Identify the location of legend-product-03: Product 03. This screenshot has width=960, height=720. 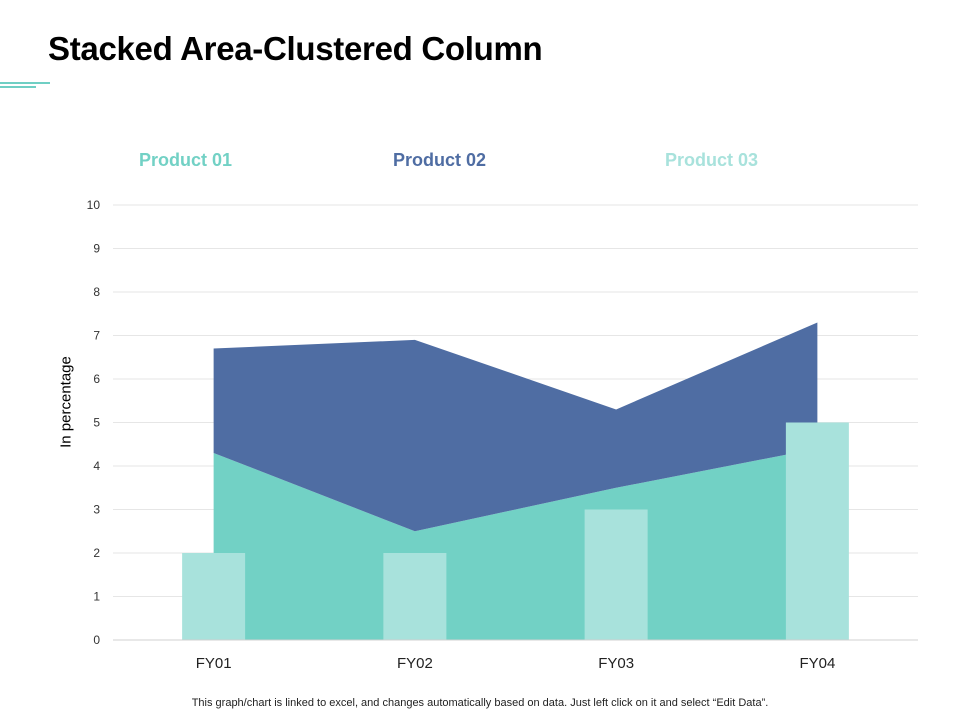
(712, 160).